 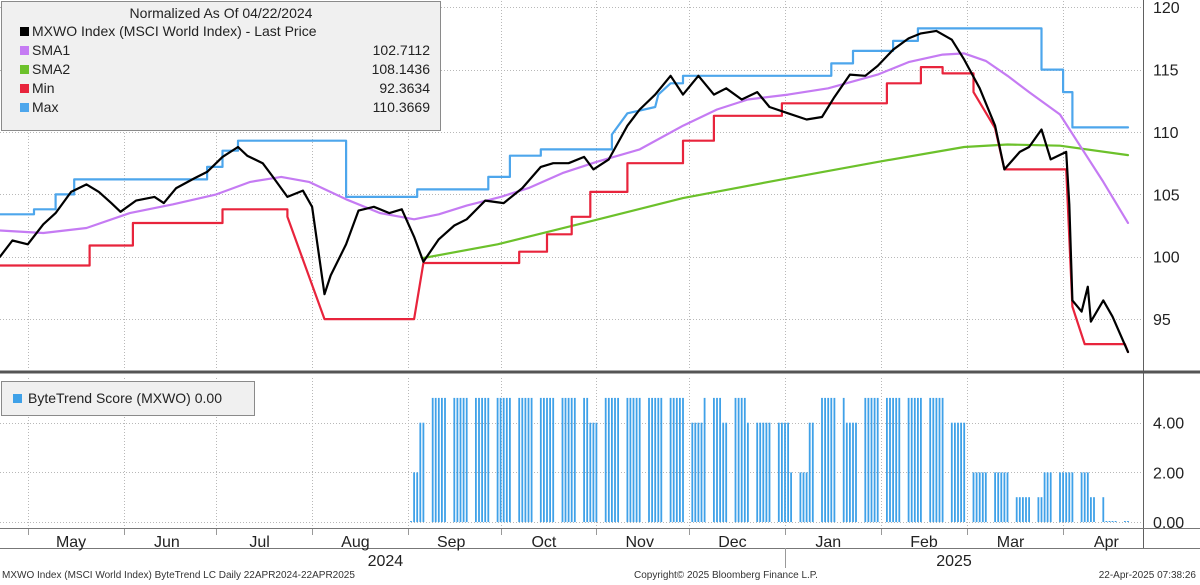 What do you see at coordinates (259, 542) in the screenshot?
I see `month-label-jul: Jul` at bounding box center [259, 542].